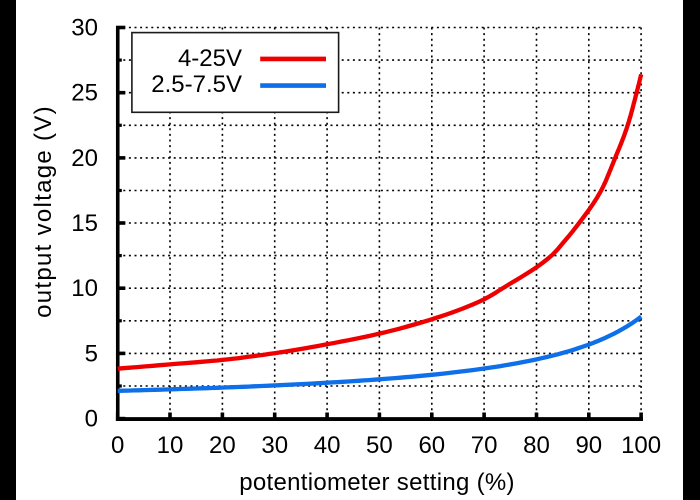 This screenshot has width=700, height=500. What do you see at coordinates (588, 445) in the screenshot?
I see `svg-text: 90` at bounding box center [588, 445].